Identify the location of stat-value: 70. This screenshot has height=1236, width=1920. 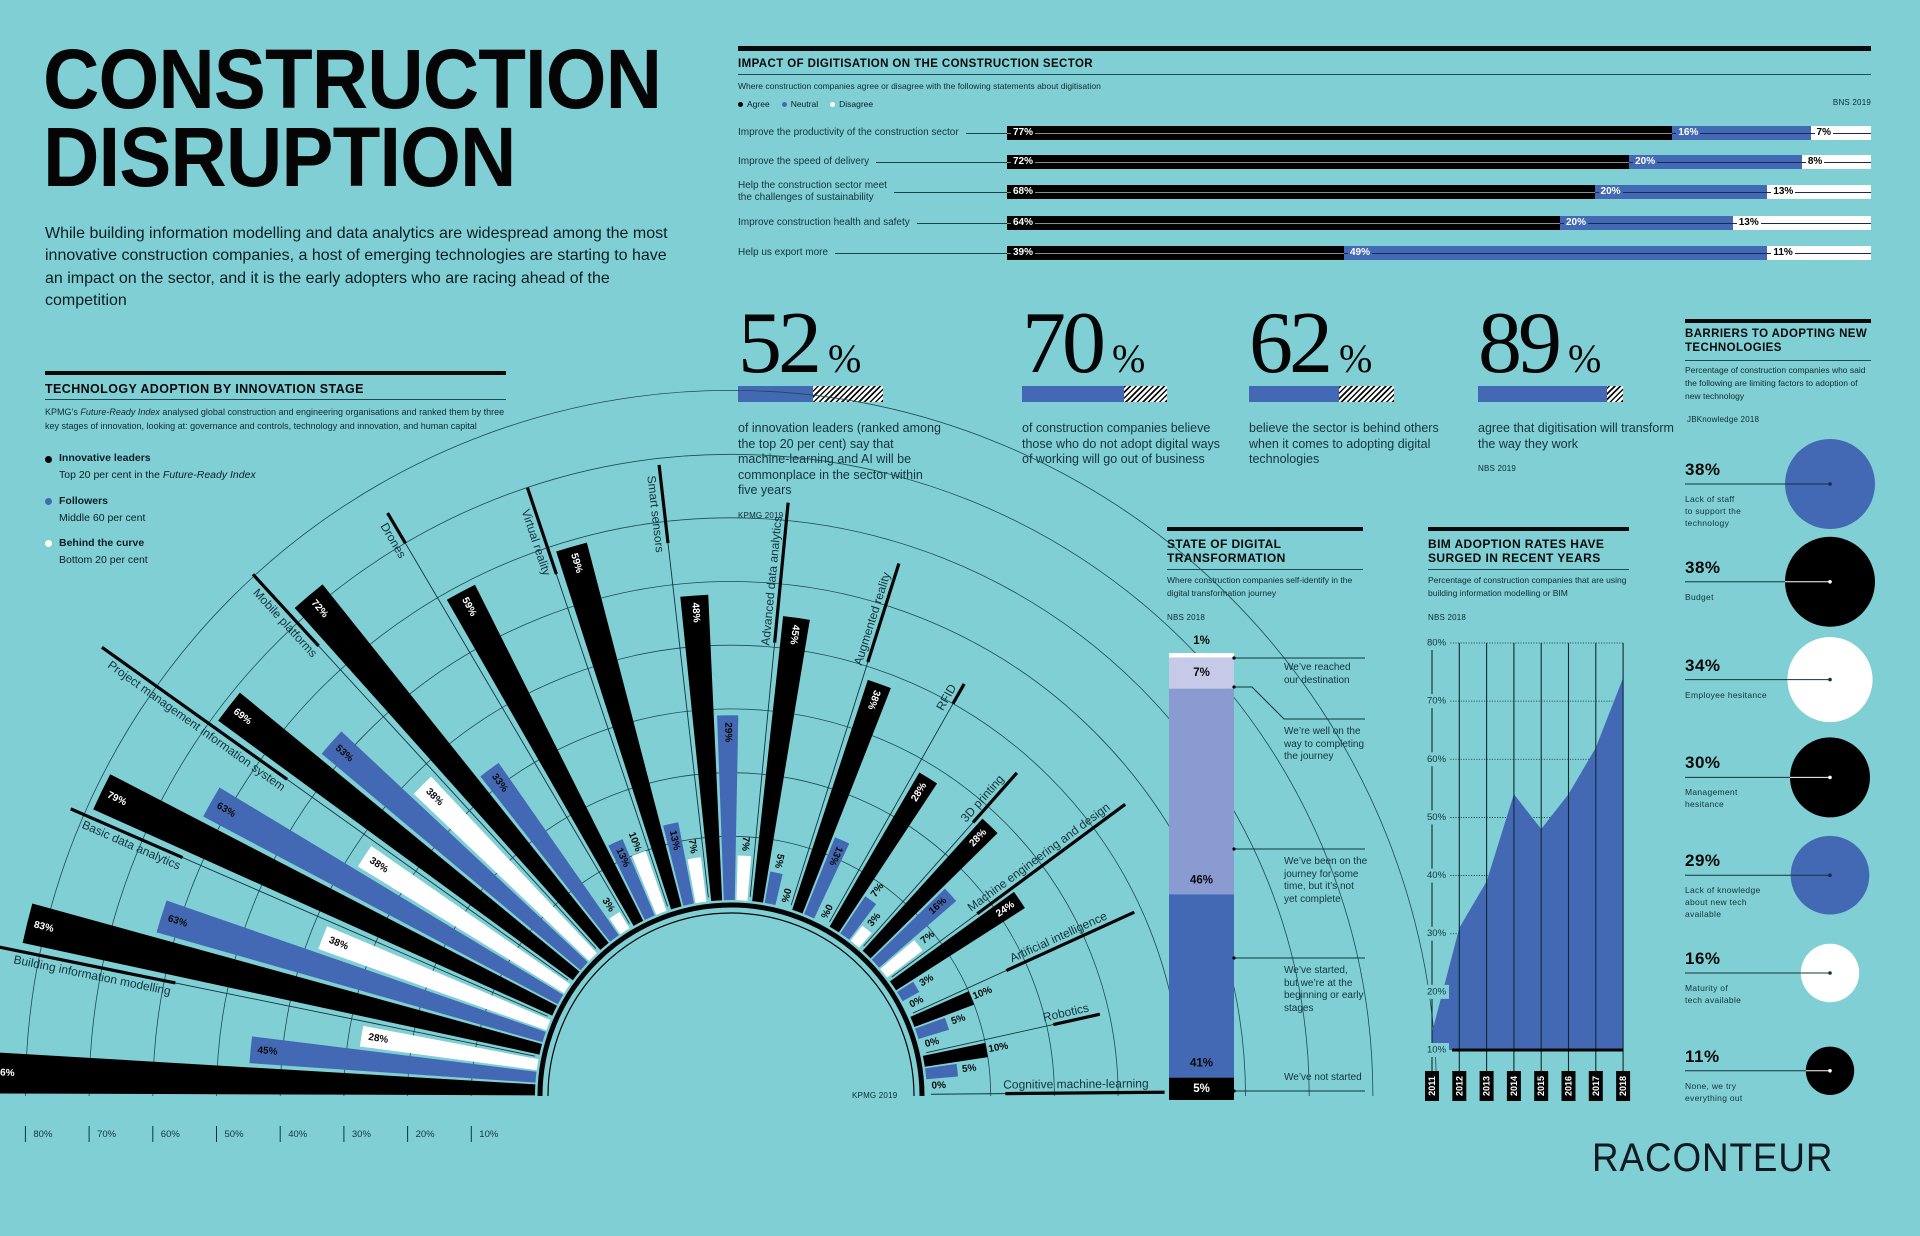
(1064, 343).